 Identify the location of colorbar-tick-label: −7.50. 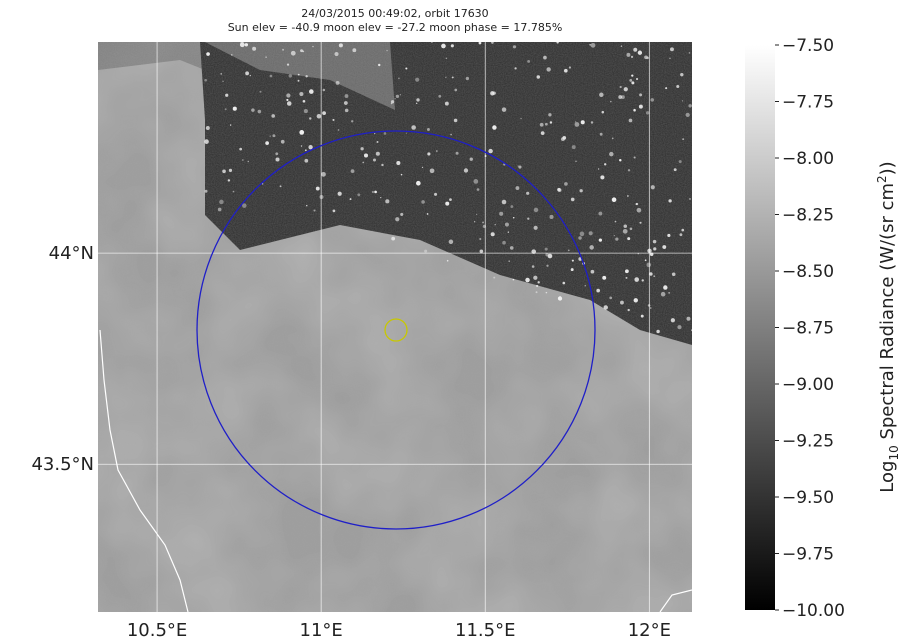
(808, 46).